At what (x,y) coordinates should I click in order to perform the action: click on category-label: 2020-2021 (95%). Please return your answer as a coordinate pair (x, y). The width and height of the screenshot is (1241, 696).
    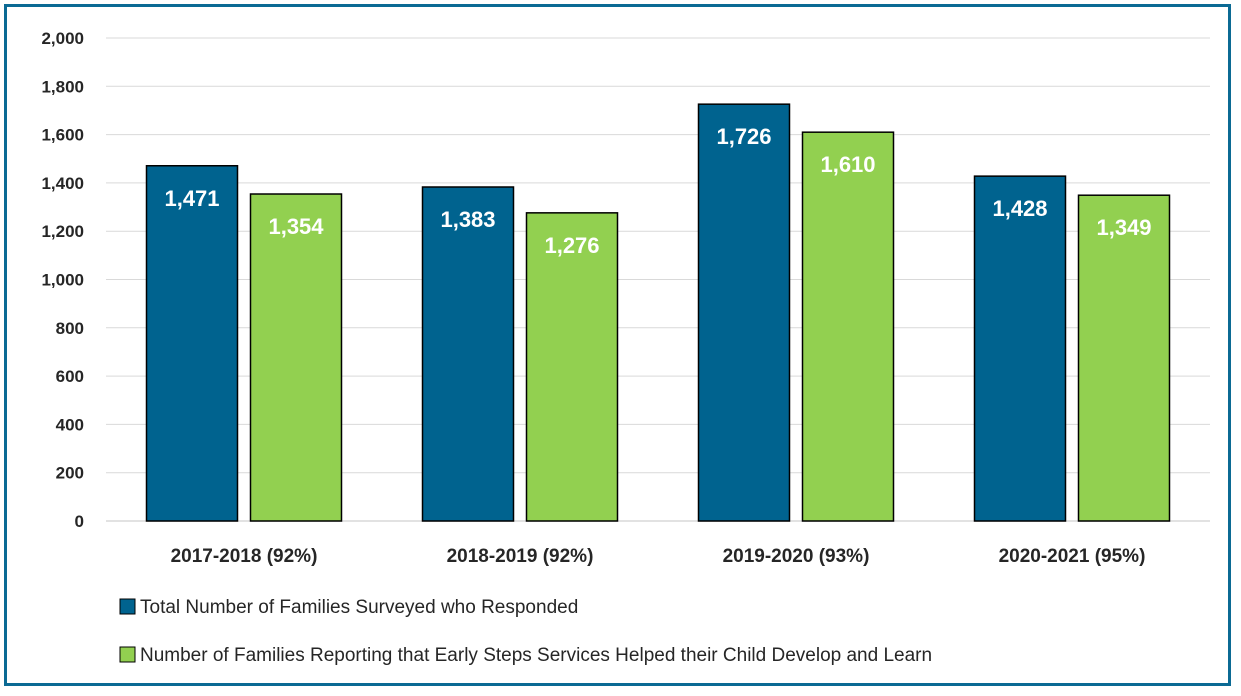
    Looking at the image, I should click on (1072, 556).